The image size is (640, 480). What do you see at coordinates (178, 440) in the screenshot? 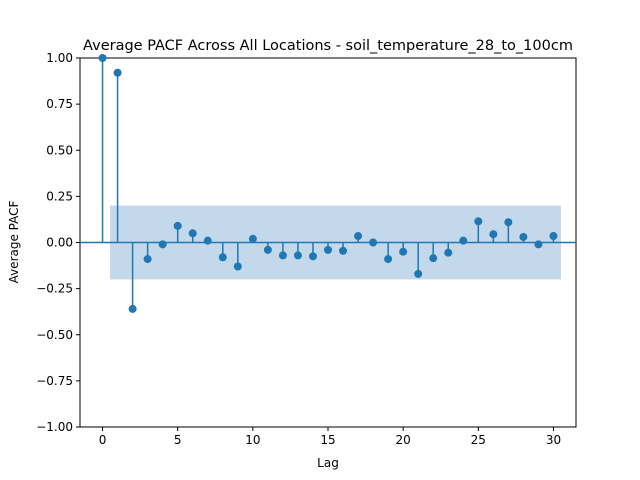
I see `x-tick-label: 5` at bounding box center [178, 440].